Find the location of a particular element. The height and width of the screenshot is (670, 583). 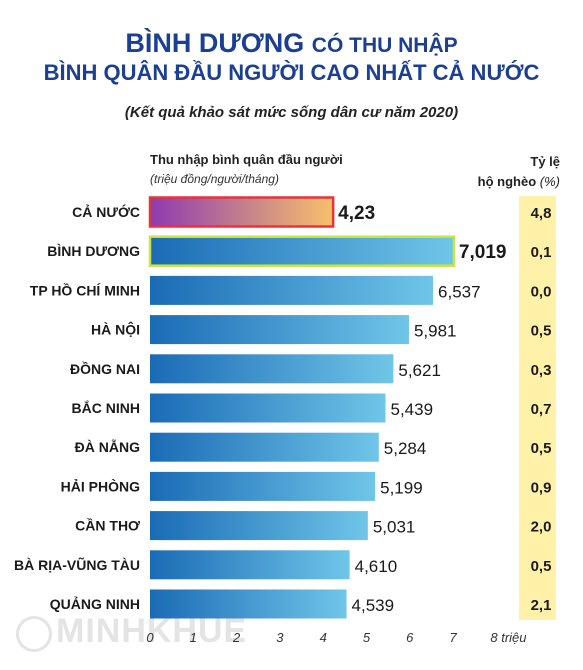

x-tick-label: 7 is located at coordinates (453, 637).